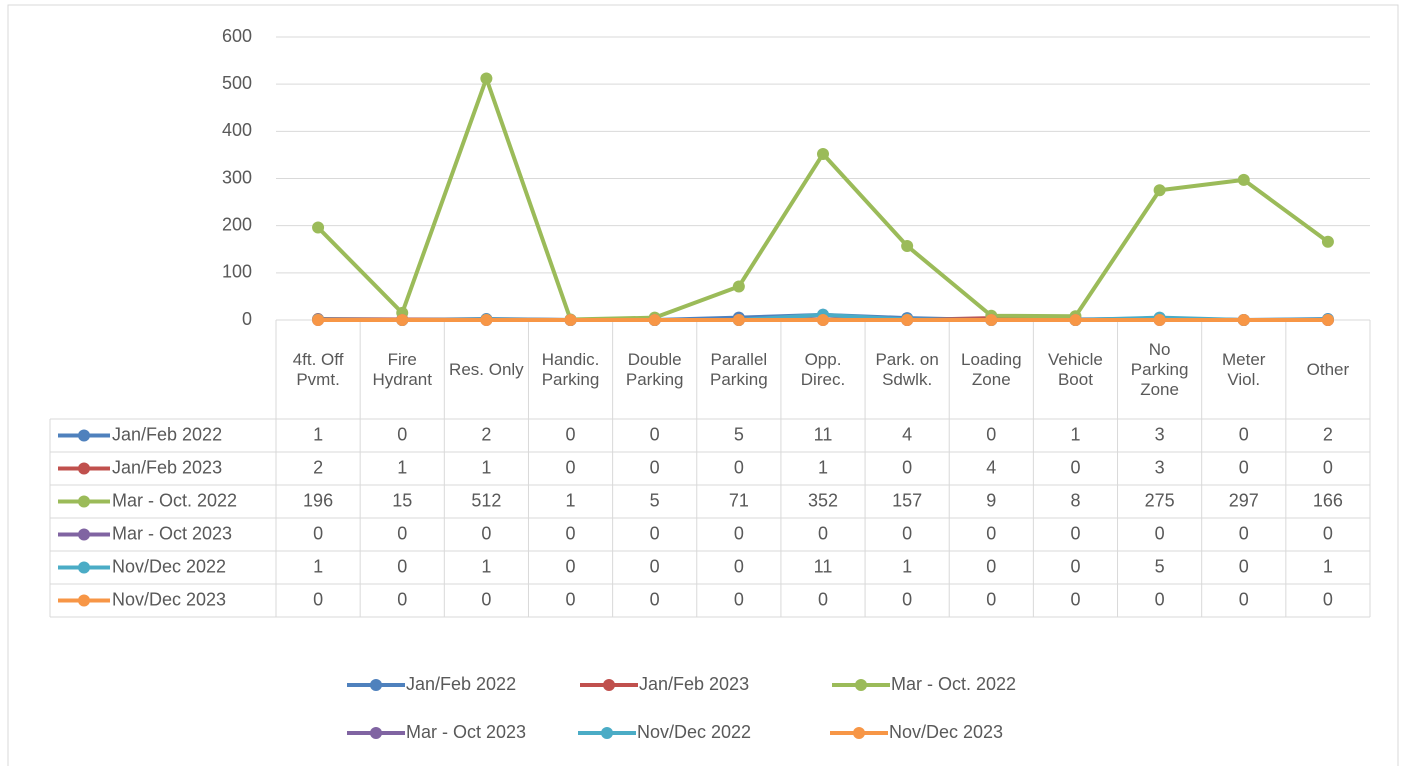 This screenshot has height=766, width=1408. I want to click on table-value: 157, so click(907, 500).